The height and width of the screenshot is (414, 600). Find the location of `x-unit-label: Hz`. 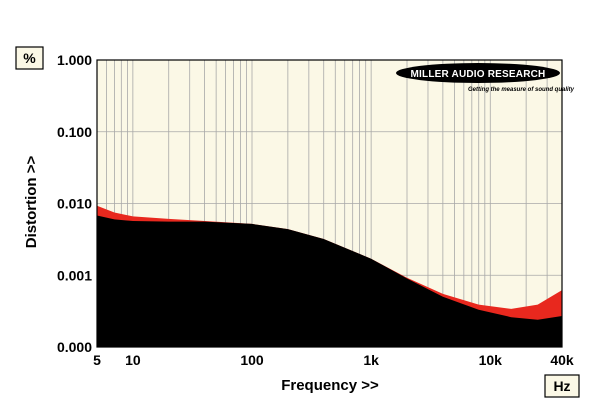

x-unit-label: Hz is located at coordinates (561, 386).